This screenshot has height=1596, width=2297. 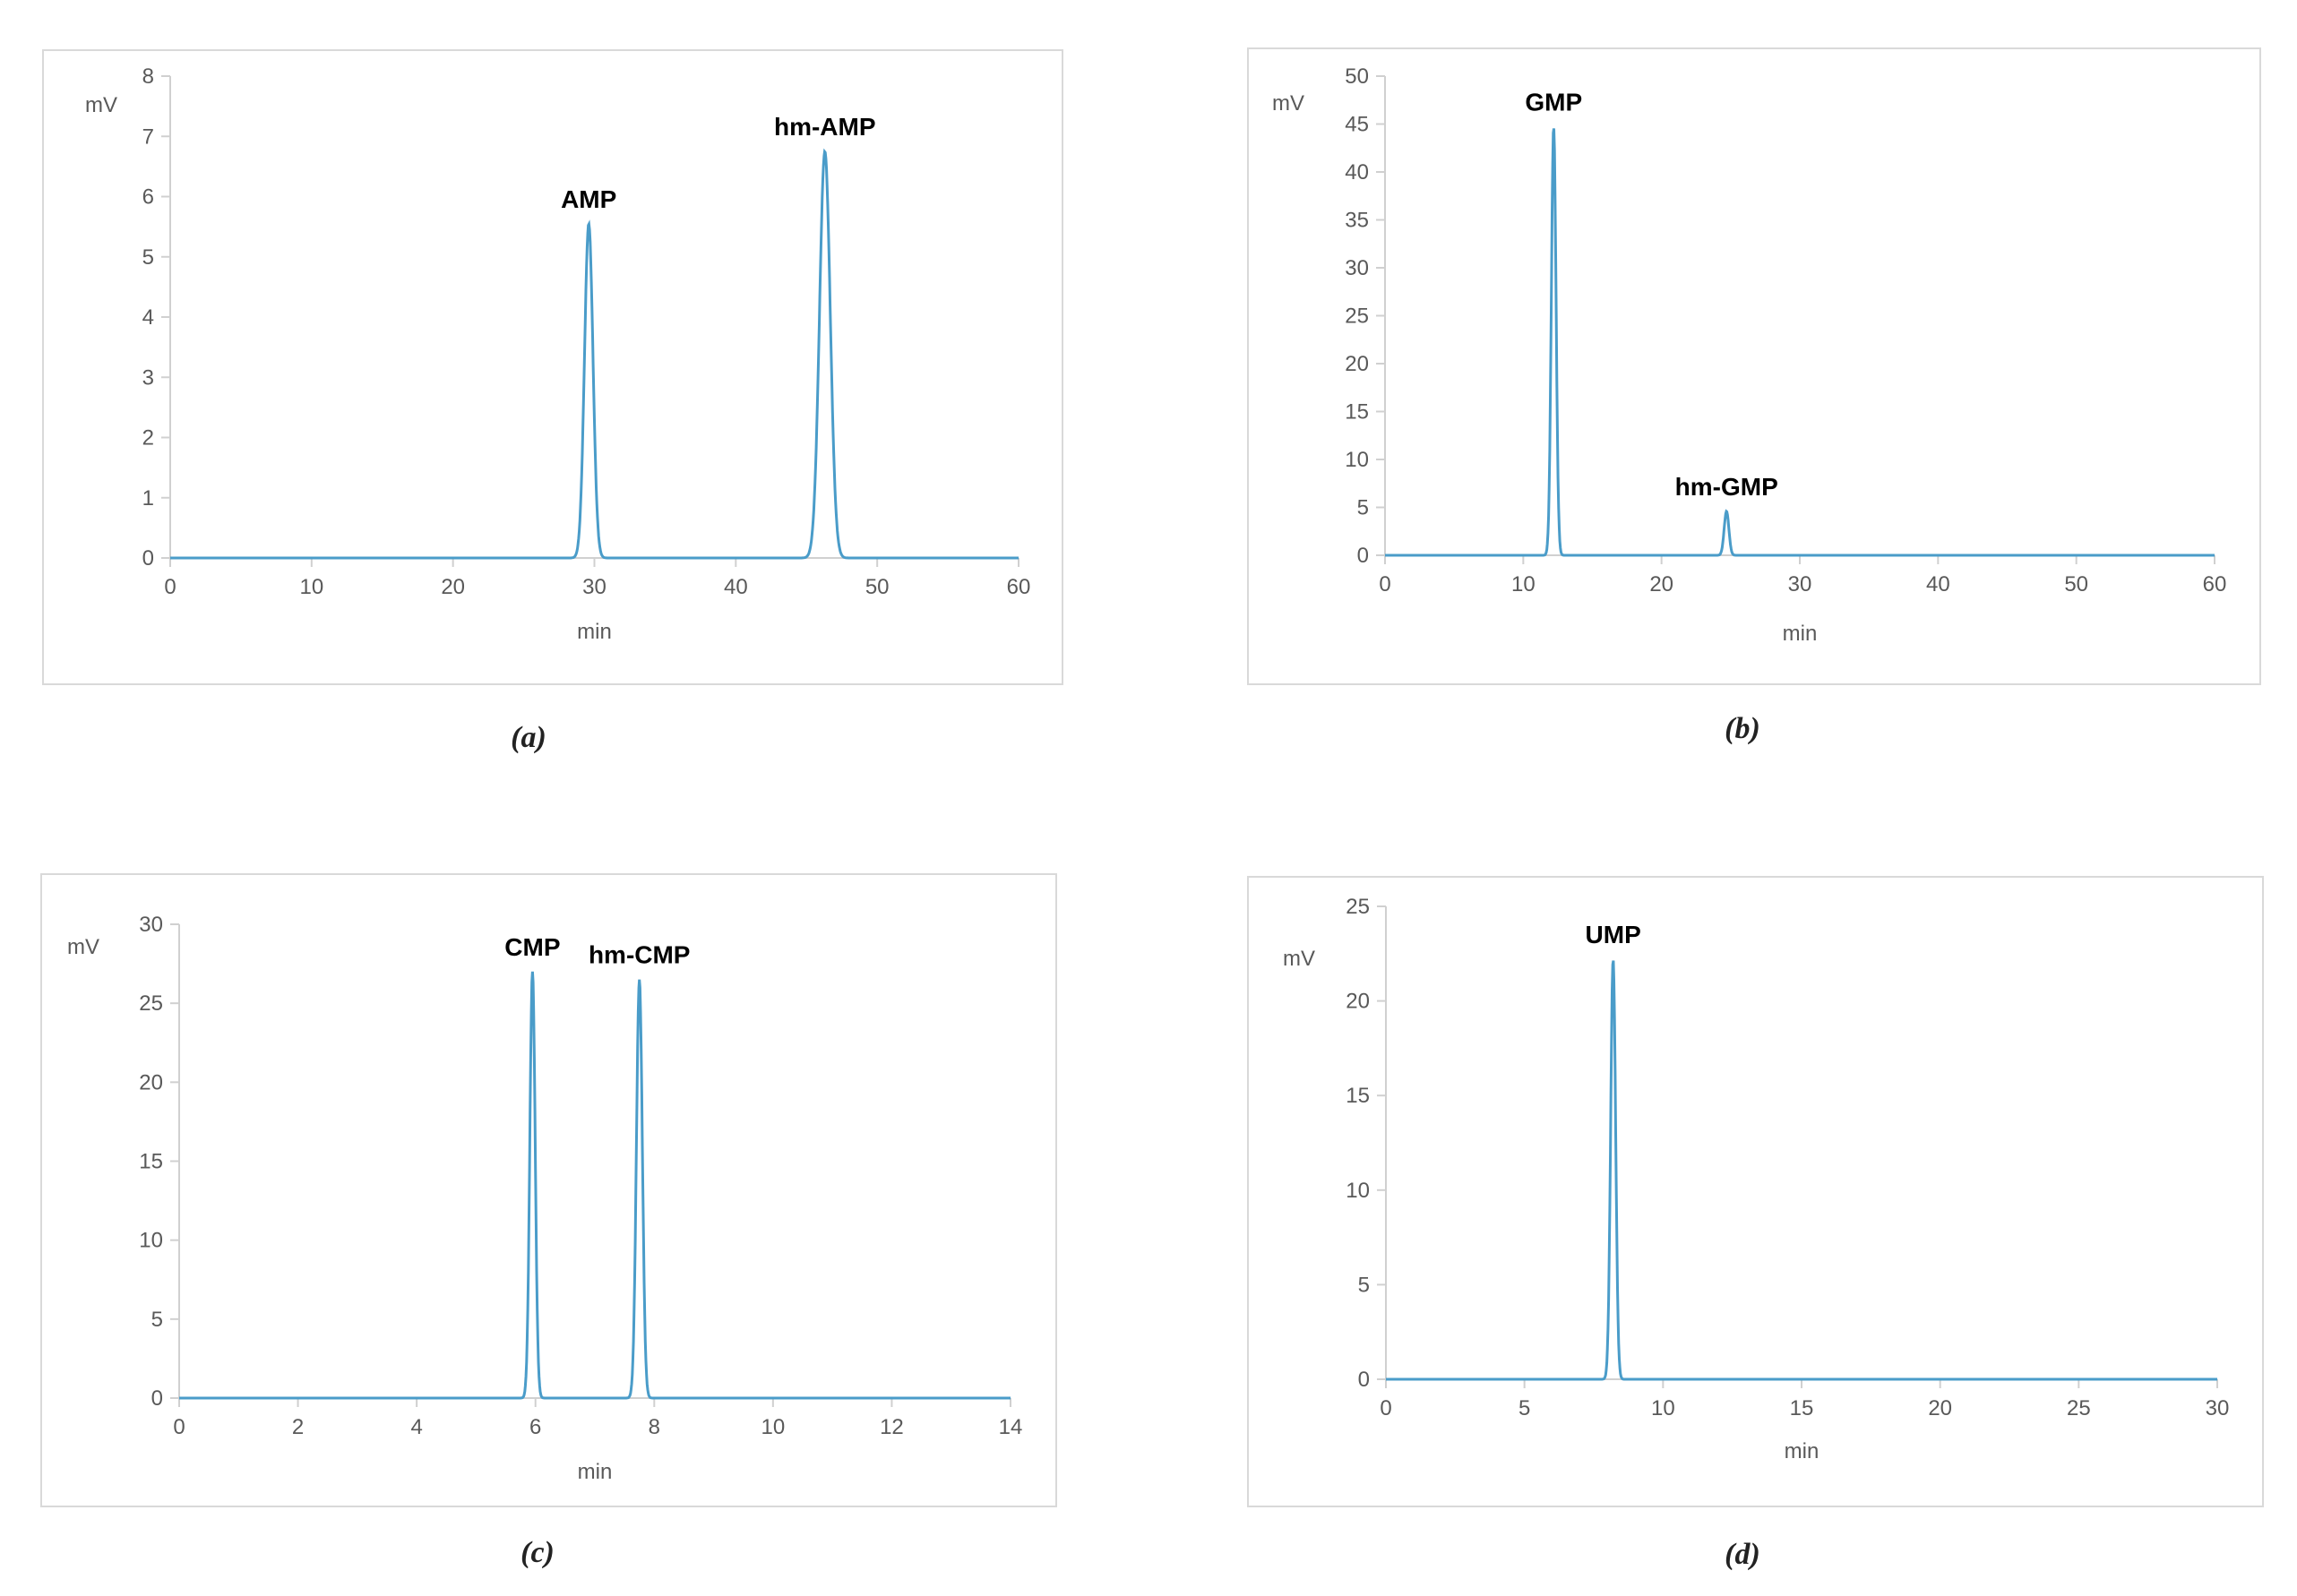 What do you see at coordinates (535, 1427) in the screenshot?
I see `x-tick-label: 6` at bounding box center [535, 1427].